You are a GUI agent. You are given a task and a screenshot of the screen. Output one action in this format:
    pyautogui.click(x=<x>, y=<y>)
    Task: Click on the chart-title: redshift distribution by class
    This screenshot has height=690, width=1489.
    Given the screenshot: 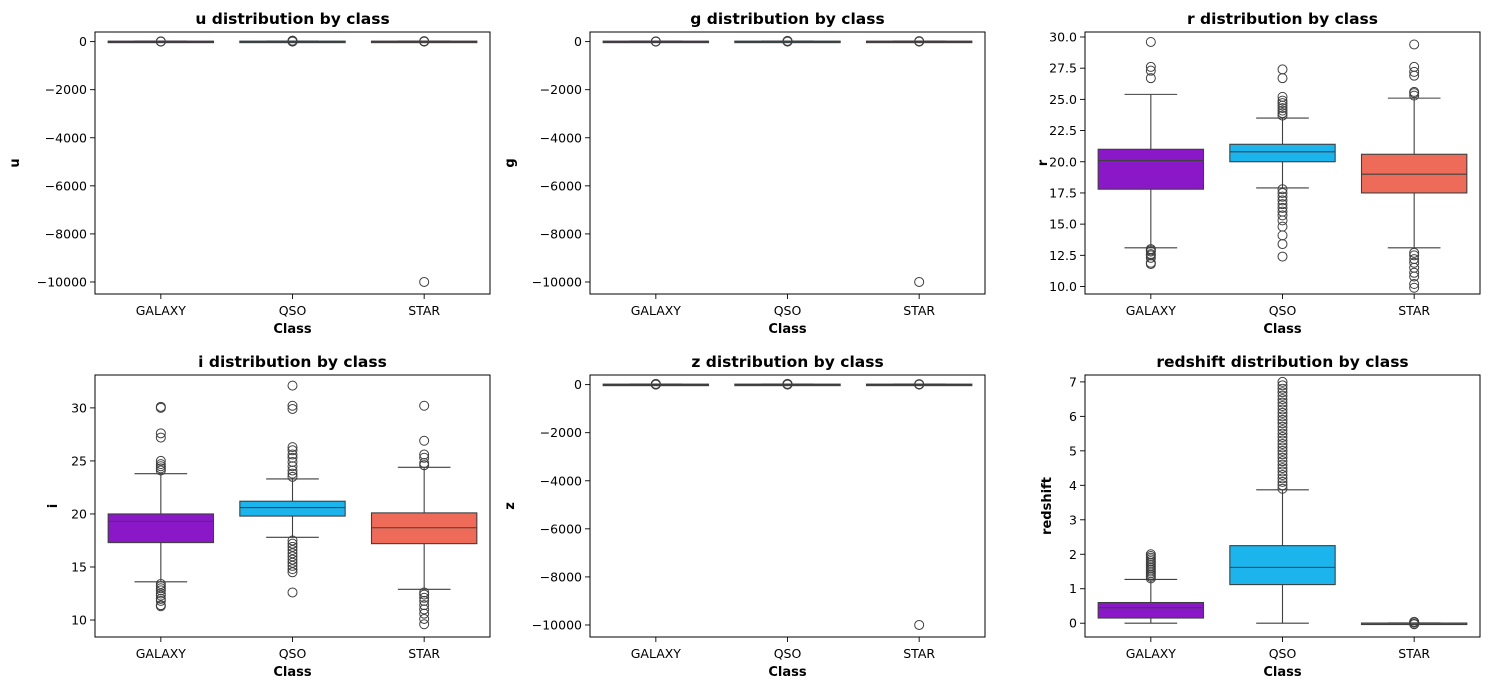 What is the action you would take?
    pyautogui.click(x=1282, y=362)
    